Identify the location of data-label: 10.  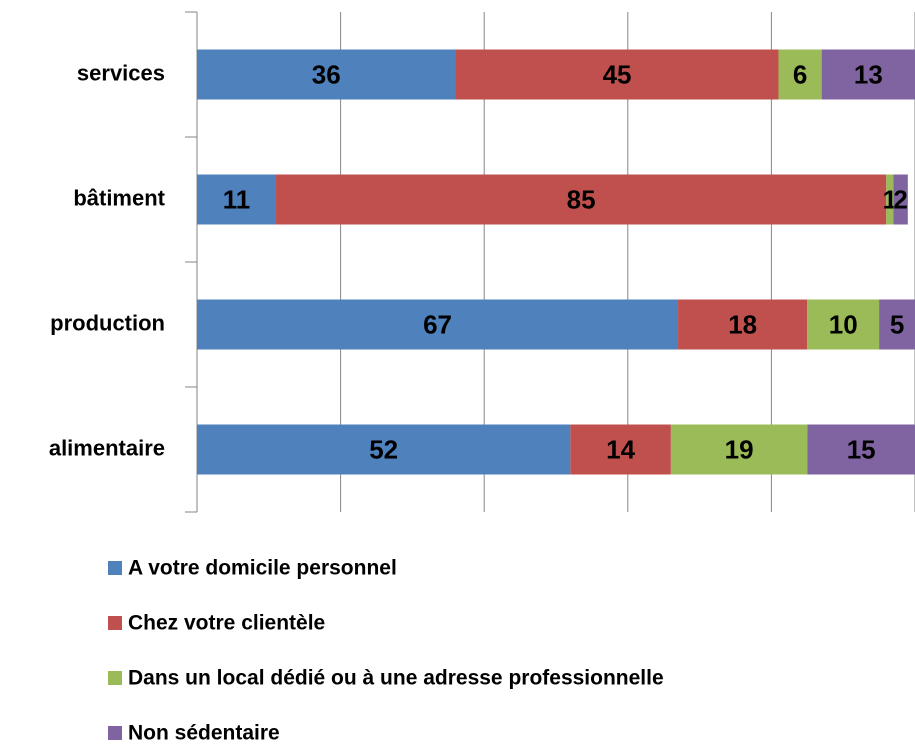
(843, 324).